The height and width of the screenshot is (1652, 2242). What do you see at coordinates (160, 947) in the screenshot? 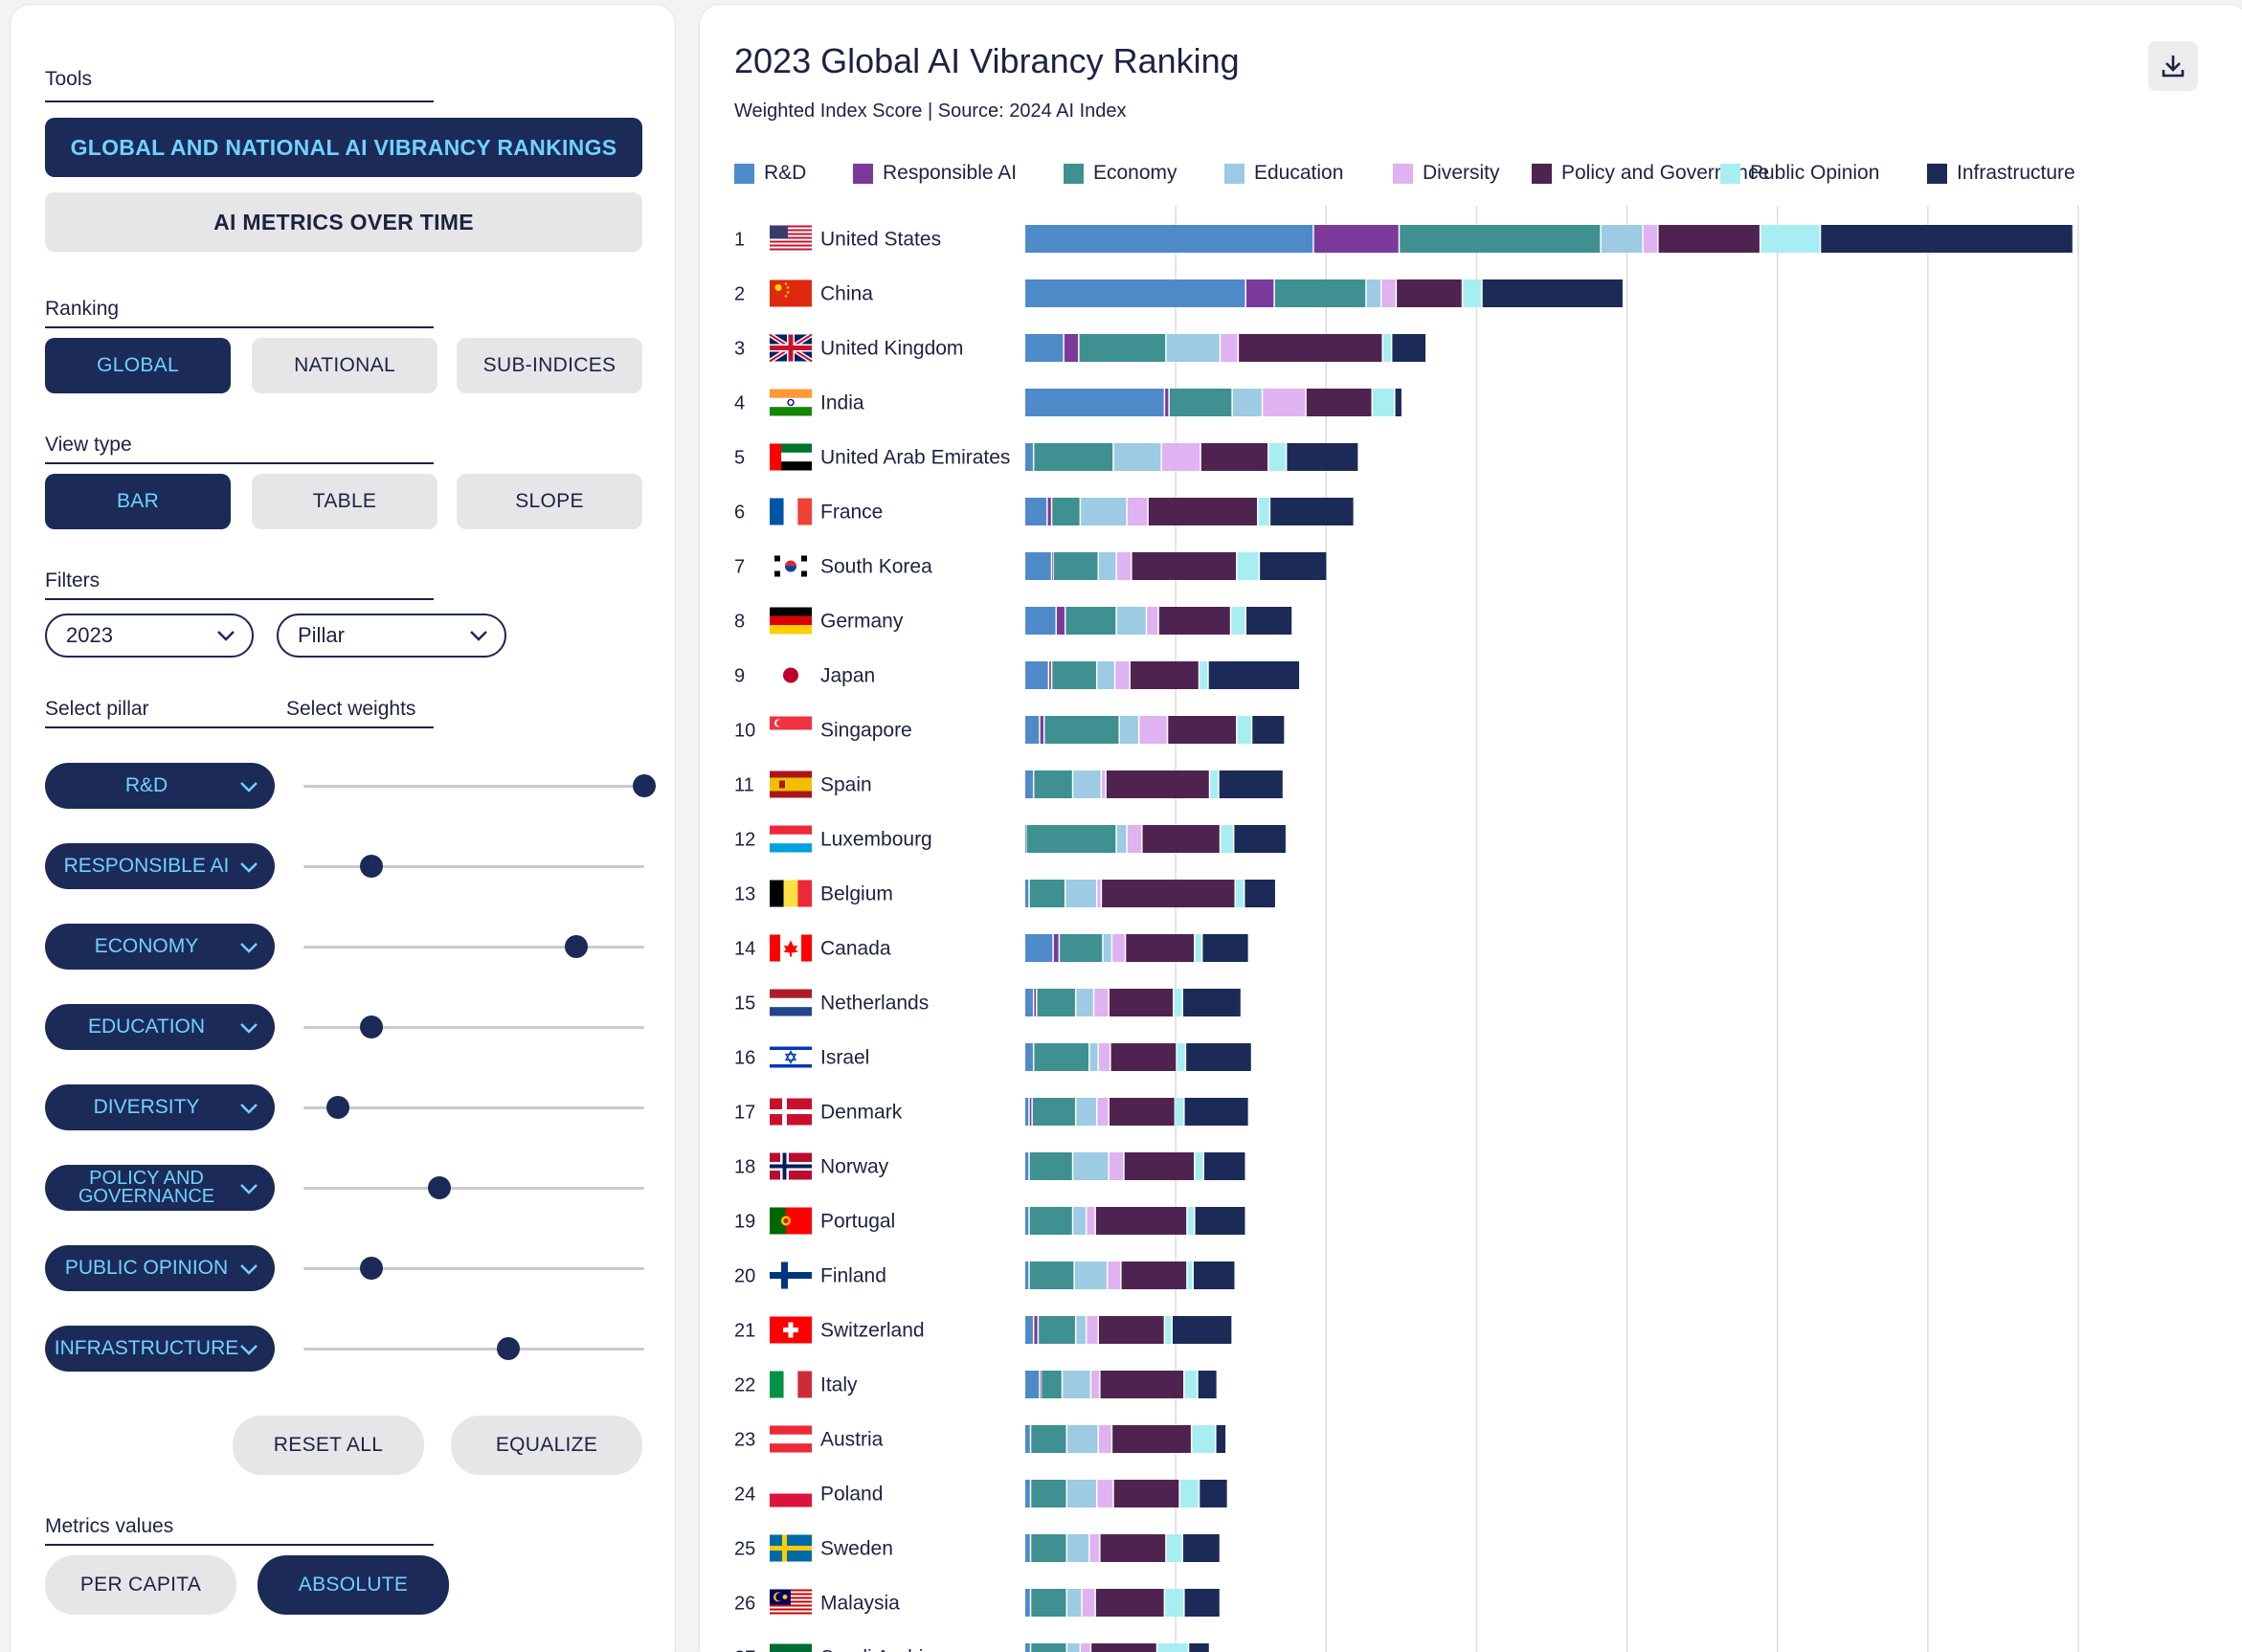
I see `pillar-select-2: ECONOMY` at bounding box center [160, 947].